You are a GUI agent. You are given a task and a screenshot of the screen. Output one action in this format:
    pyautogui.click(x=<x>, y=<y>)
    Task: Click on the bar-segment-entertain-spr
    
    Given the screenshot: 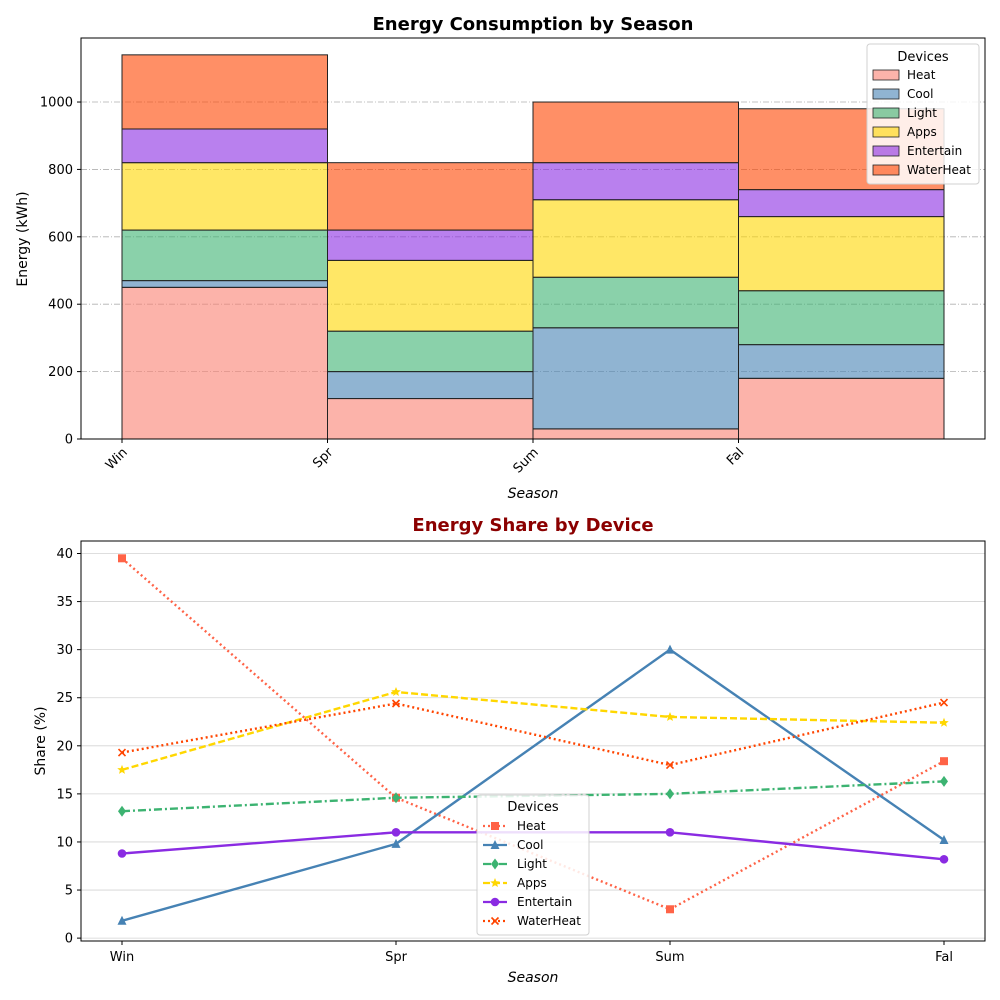 What is the action you would take?
    pyautogui.click(x=430, y=245)
    